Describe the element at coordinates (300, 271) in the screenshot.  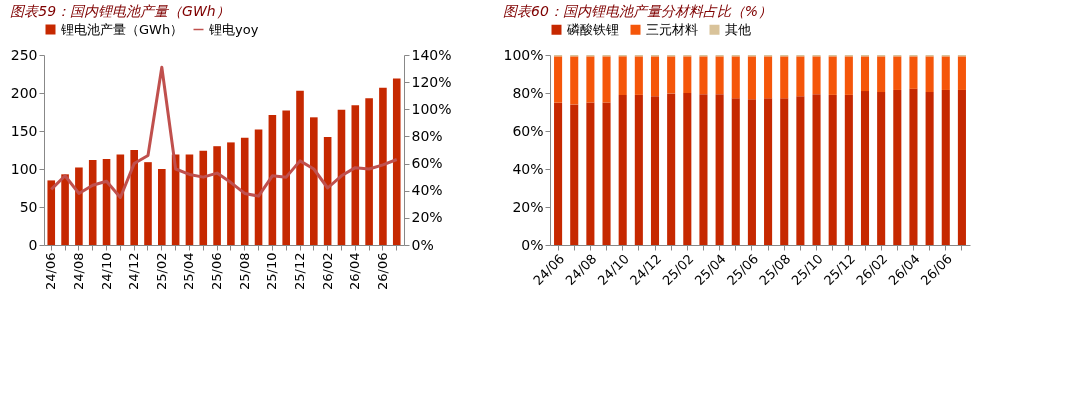
I see `x-tick-label: 25/12` at that location.